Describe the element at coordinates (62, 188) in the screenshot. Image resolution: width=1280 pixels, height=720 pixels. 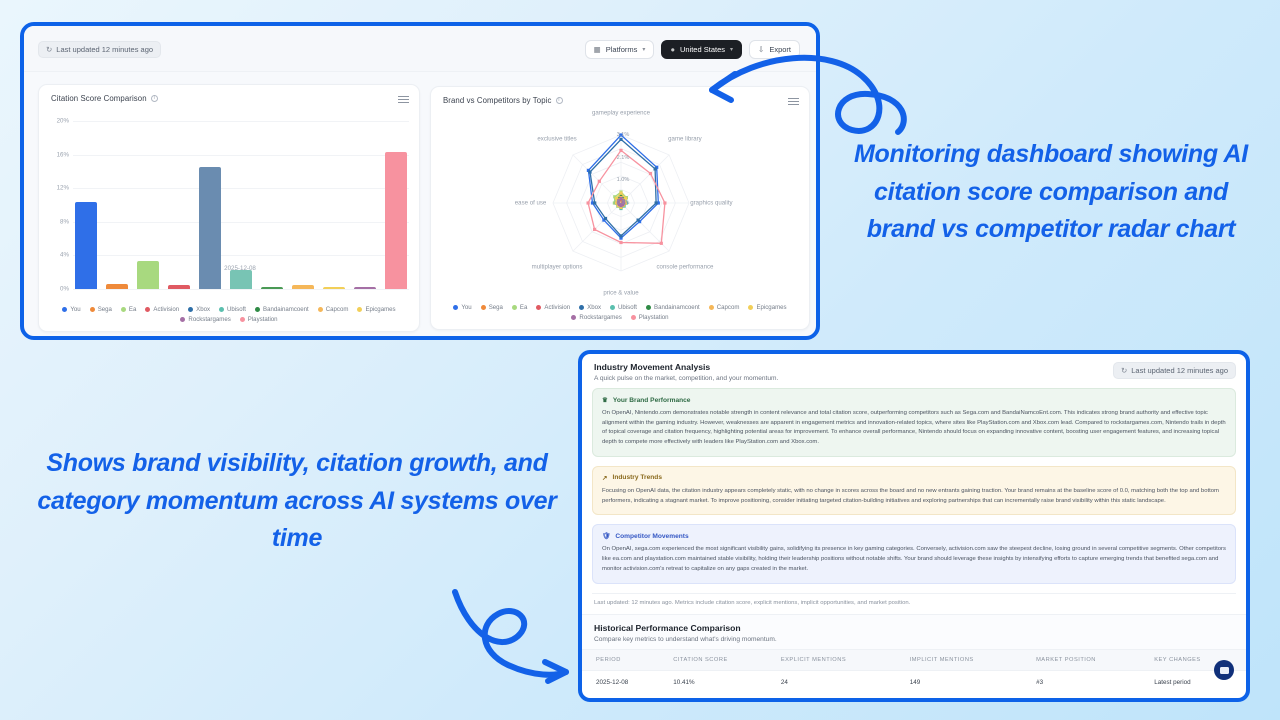
I see `y-tick-label: 12%` at that location.